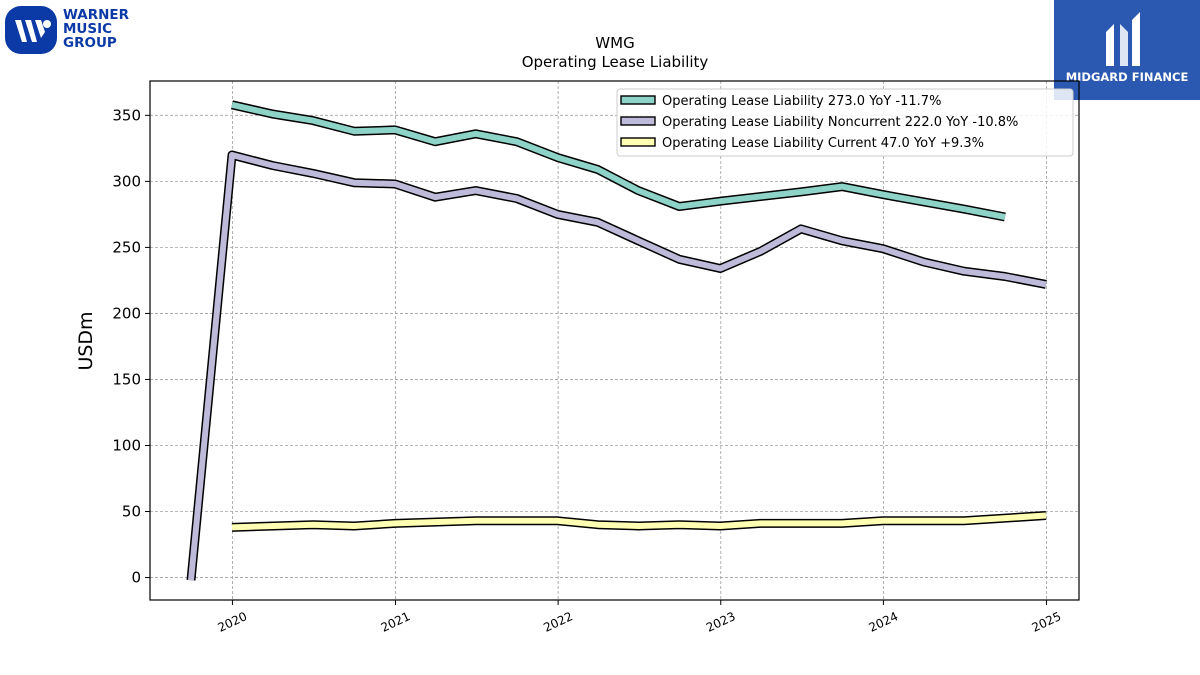 Image resolution: width=1200 pixels, height=675 pixels. What do you see at coordinates (31, 30) in the screenshot?
I see `wmg-logo-mark-icon` at bounding box center [31, 30].